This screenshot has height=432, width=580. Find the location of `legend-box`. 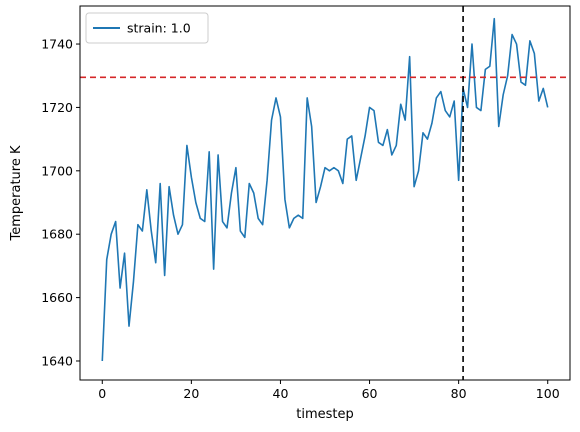

legend-box is located at coordinates (147, 28).